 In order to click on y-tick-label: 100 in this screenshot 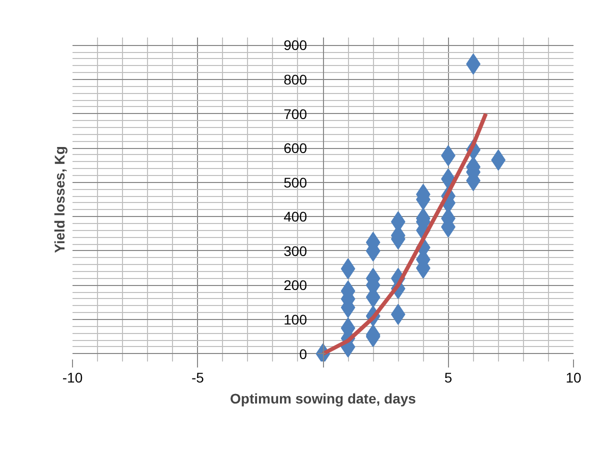, I will do `click(296, 320)`.